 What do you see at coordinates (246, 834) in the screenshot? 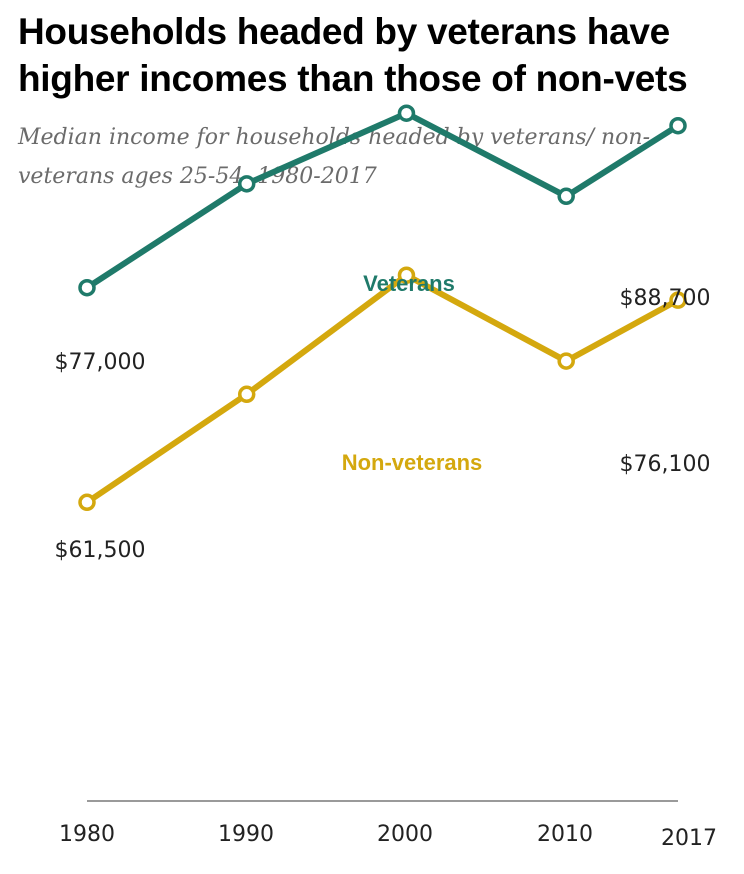
I see `x-tick-label: 1990` at bounding box center [246, 834].